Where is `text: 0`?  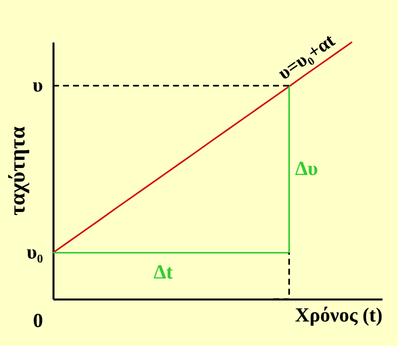 text: 0 is located at coordinates (38, 321).